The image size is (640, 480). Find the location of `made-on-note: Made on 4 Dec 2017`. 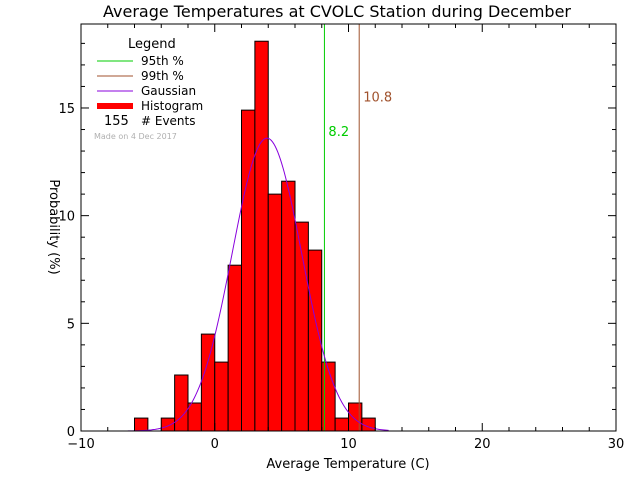

made-on-note: Made on 4 Dec 2017 is located at coordinates (135, 136).